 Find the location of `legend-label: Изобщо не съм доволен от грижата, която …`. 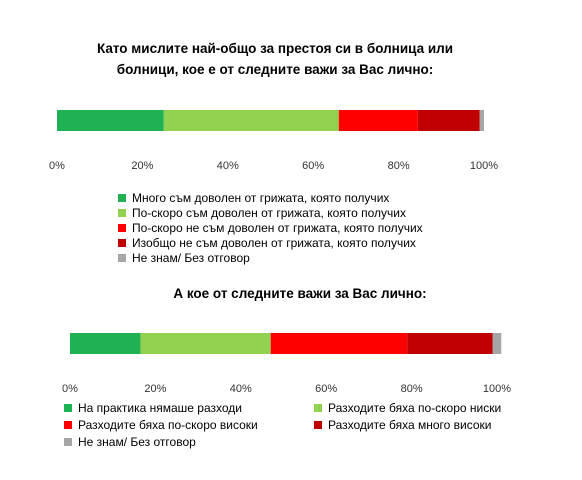

legend-label: Изобщо не съм доволен от грижата, която … is located at coordinates (274, 242).